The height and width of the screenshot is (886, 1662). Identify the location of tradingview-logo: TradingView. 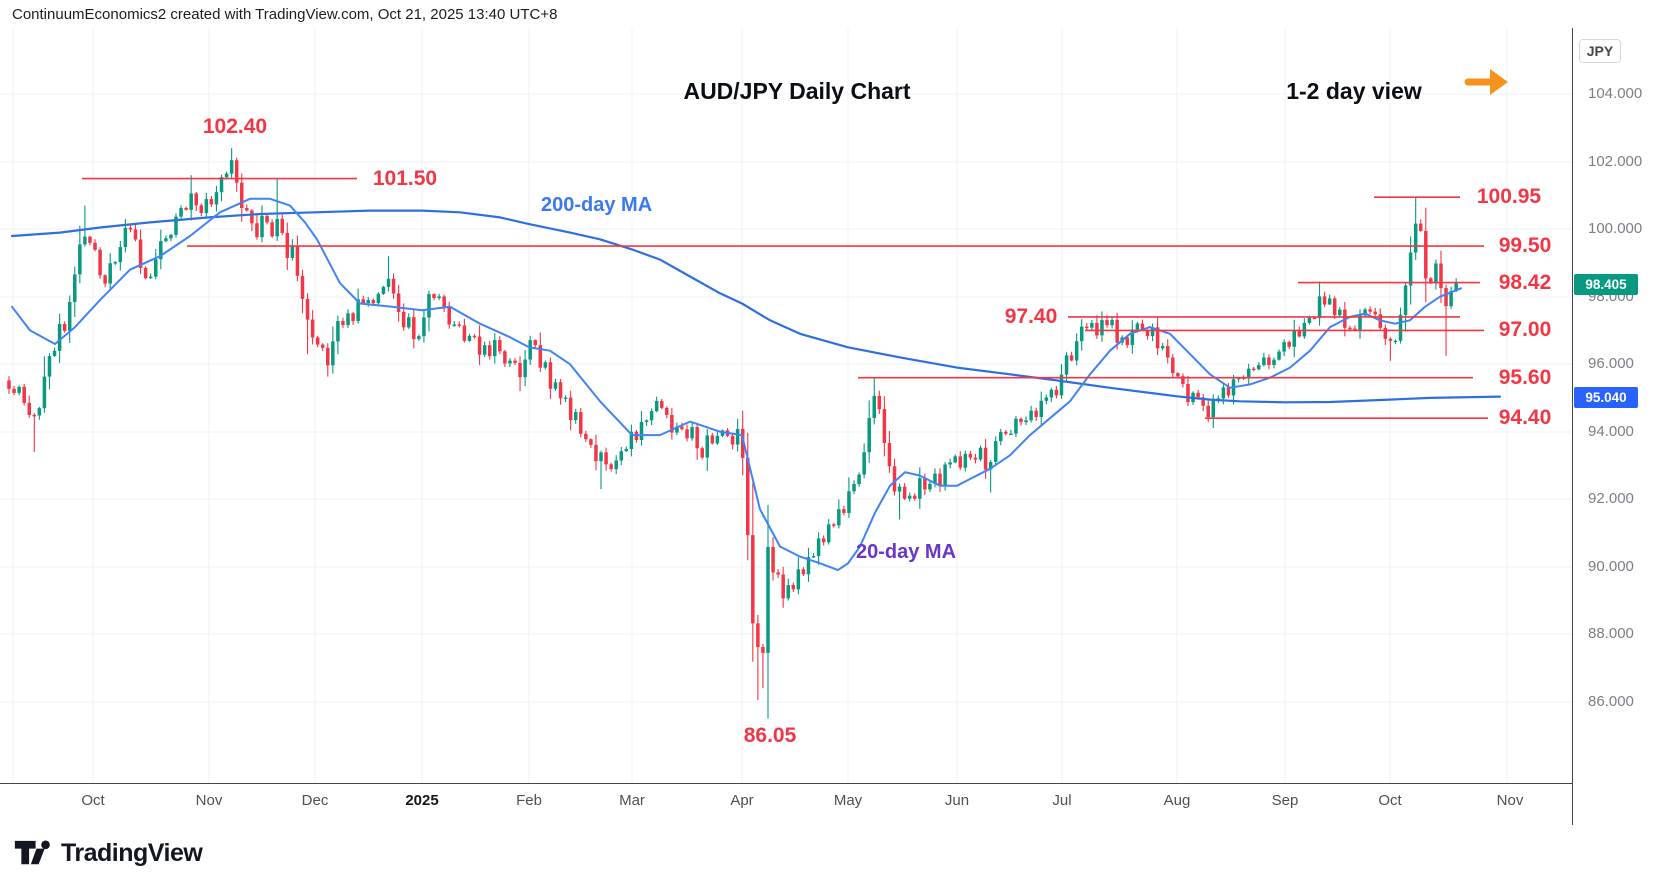
(108, 853).